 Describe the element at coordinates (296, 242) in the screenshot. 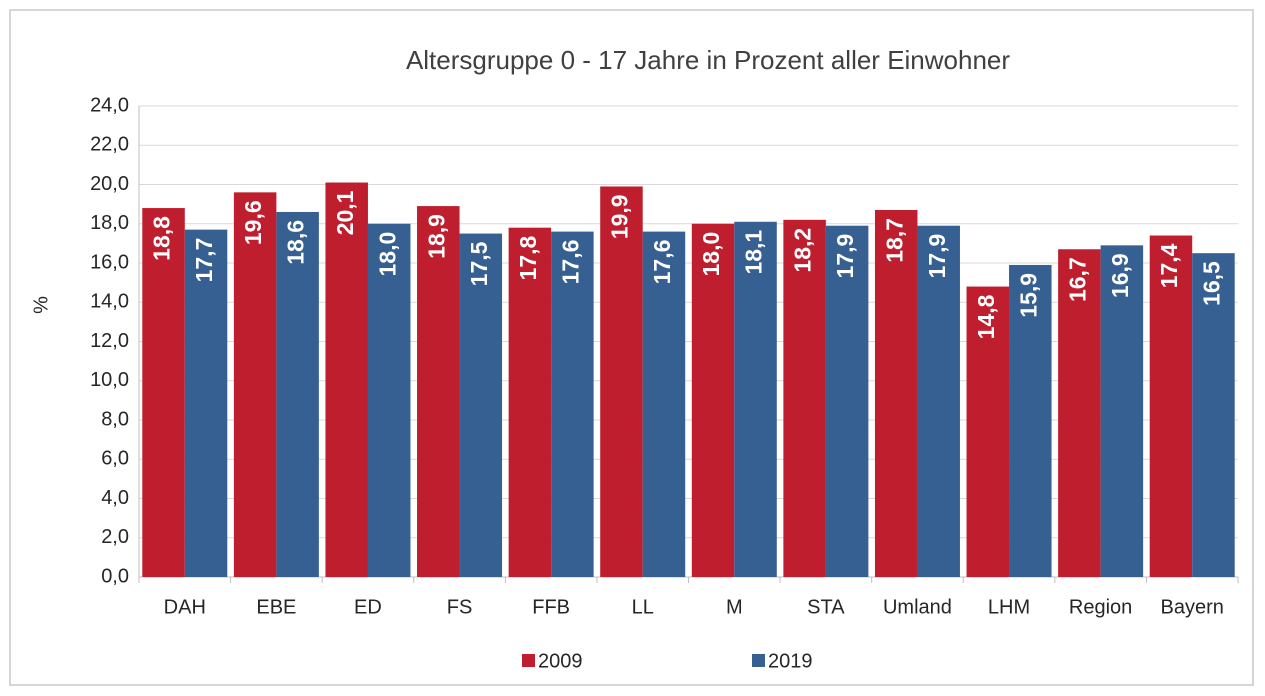

I see `data-label: 18,6` at that location.